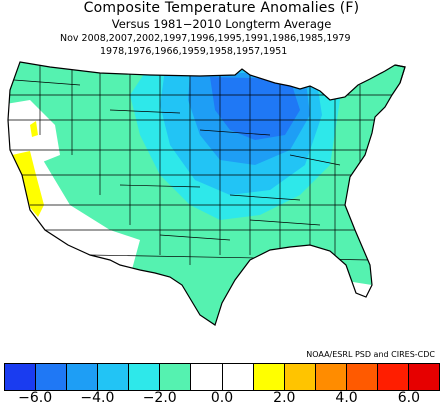 Image resolution: width=443 pixels, height=406 pixels. Describe the element at coordinates (346, 398) in the screenshot. I see `scale-tick-label: 4.0` at that location.